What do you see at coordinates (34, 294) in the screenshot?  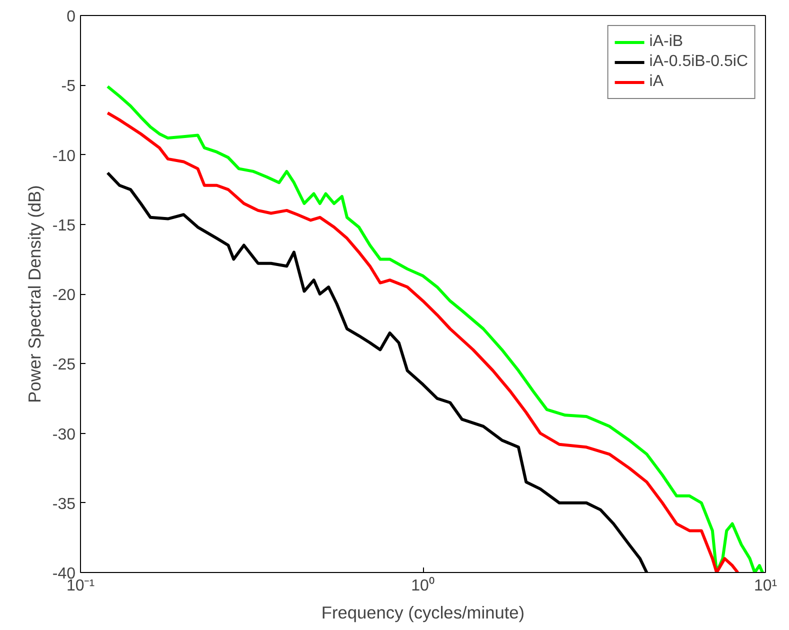 I see `y-axis-title: Power Spectral Density (dB)` at bounding box center [34, 294].